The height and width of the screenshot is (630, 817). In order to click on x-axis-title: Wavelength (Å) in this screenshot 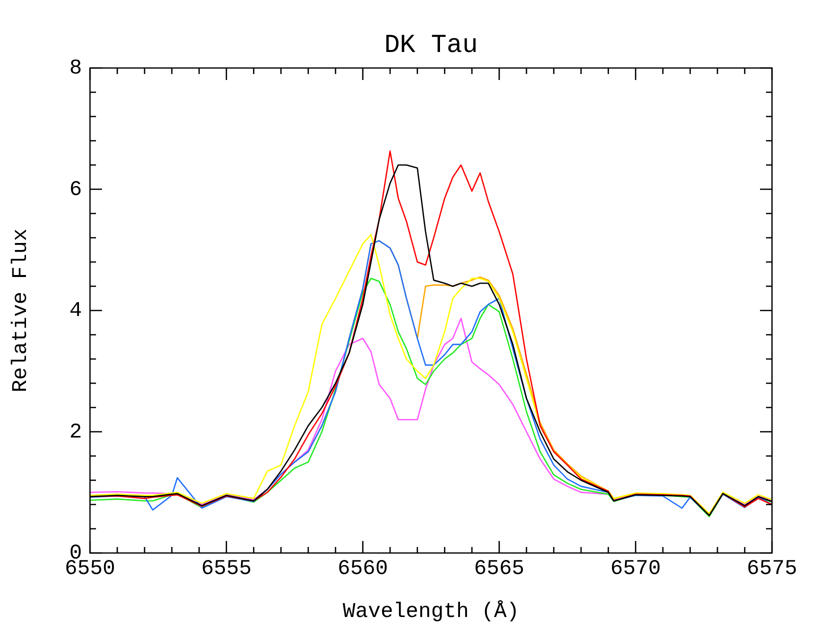, I will do `click(431, 612)`.